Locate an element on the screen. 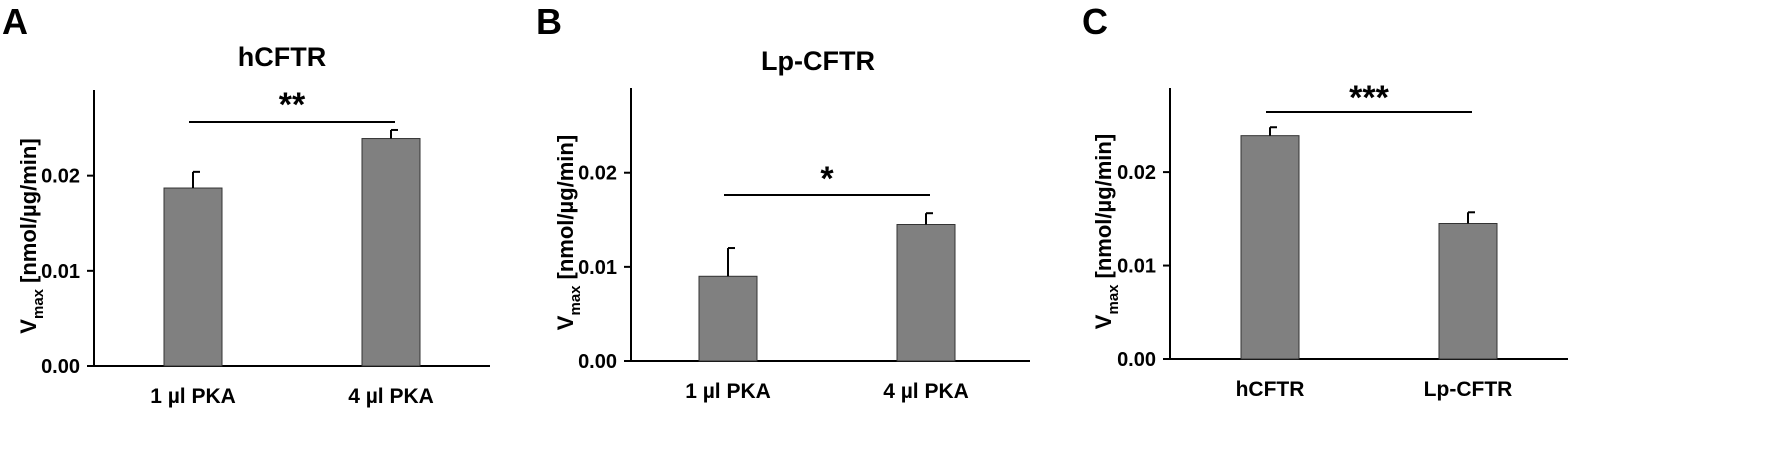 This screenshot has height=460, width=1772. significance-label: *** is located at coordinates (1369, 98).